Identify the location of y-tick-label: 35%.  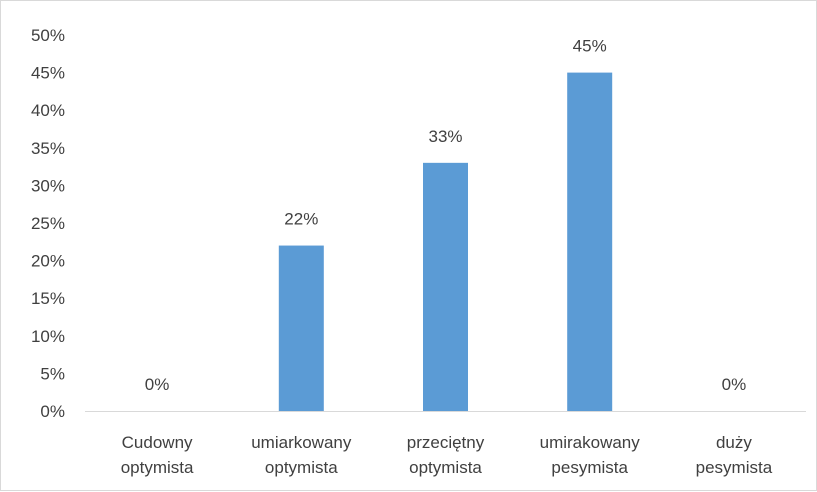
(48, 148).